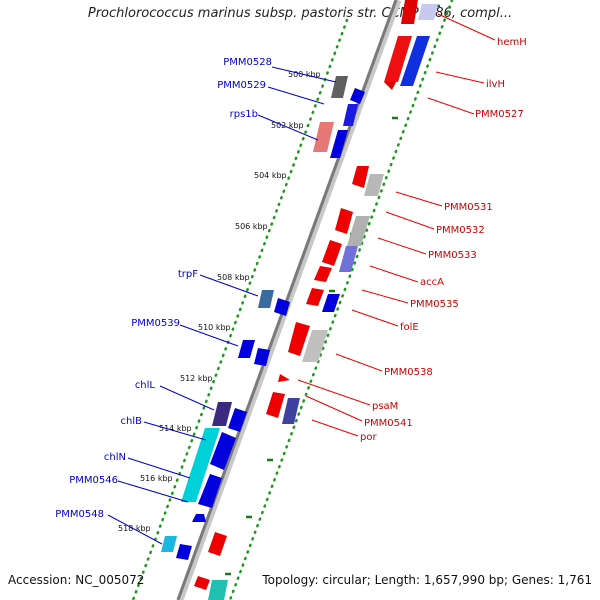  What do you see at coordinates (134, 528) in the screenshot?
I see `scale-label: 518 kbp` at bounding box center [134, 528].